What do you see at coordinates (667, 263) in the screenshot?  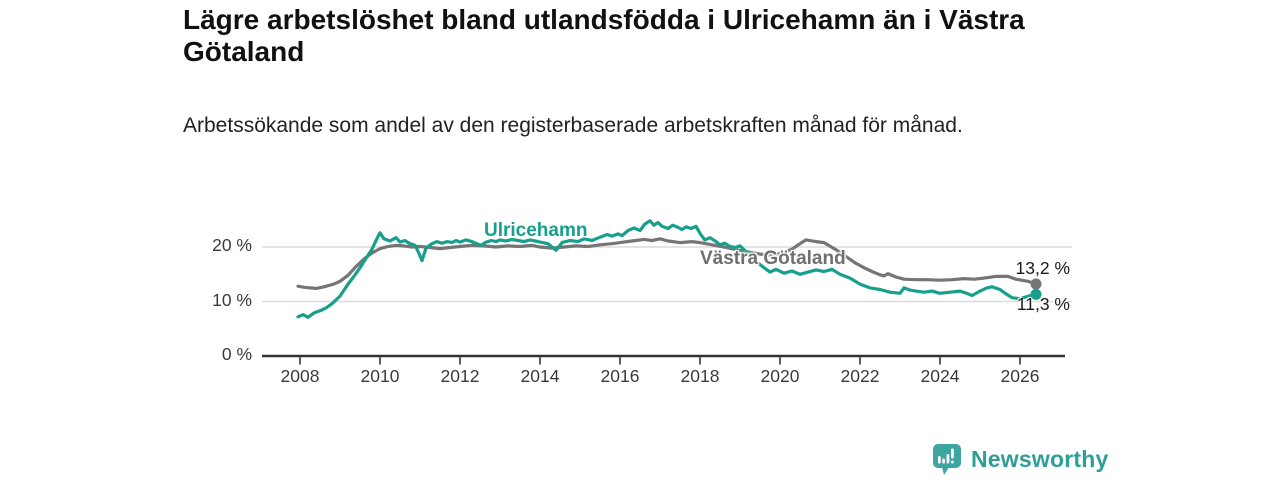 I see `line-vastra-gotaland` at bounding box center [667, 263].